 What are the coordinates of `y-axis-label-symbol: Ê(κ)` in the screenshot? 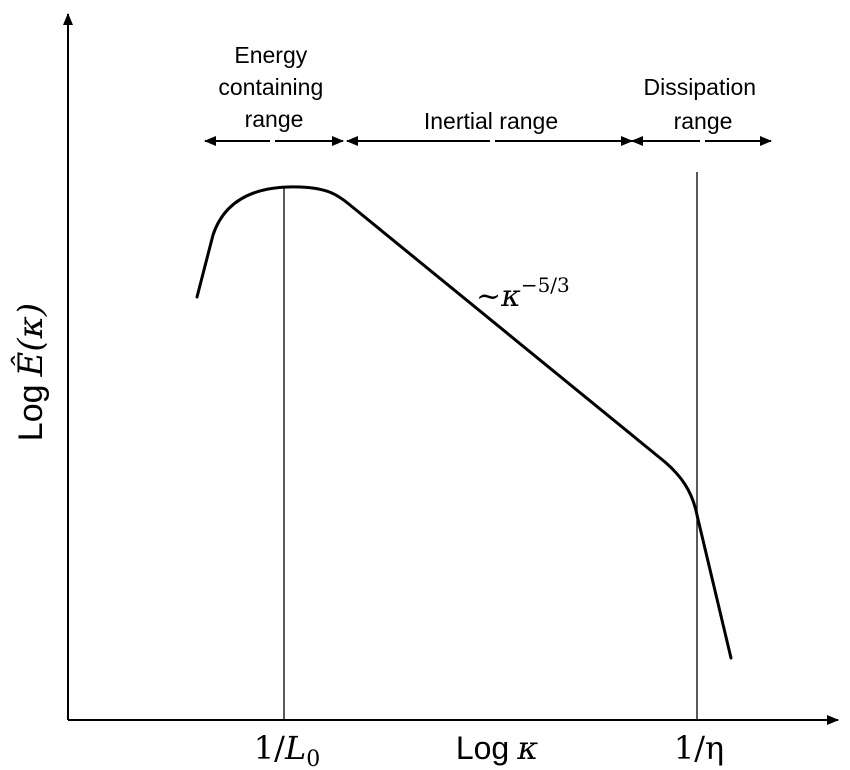 It's located at (30, 340).